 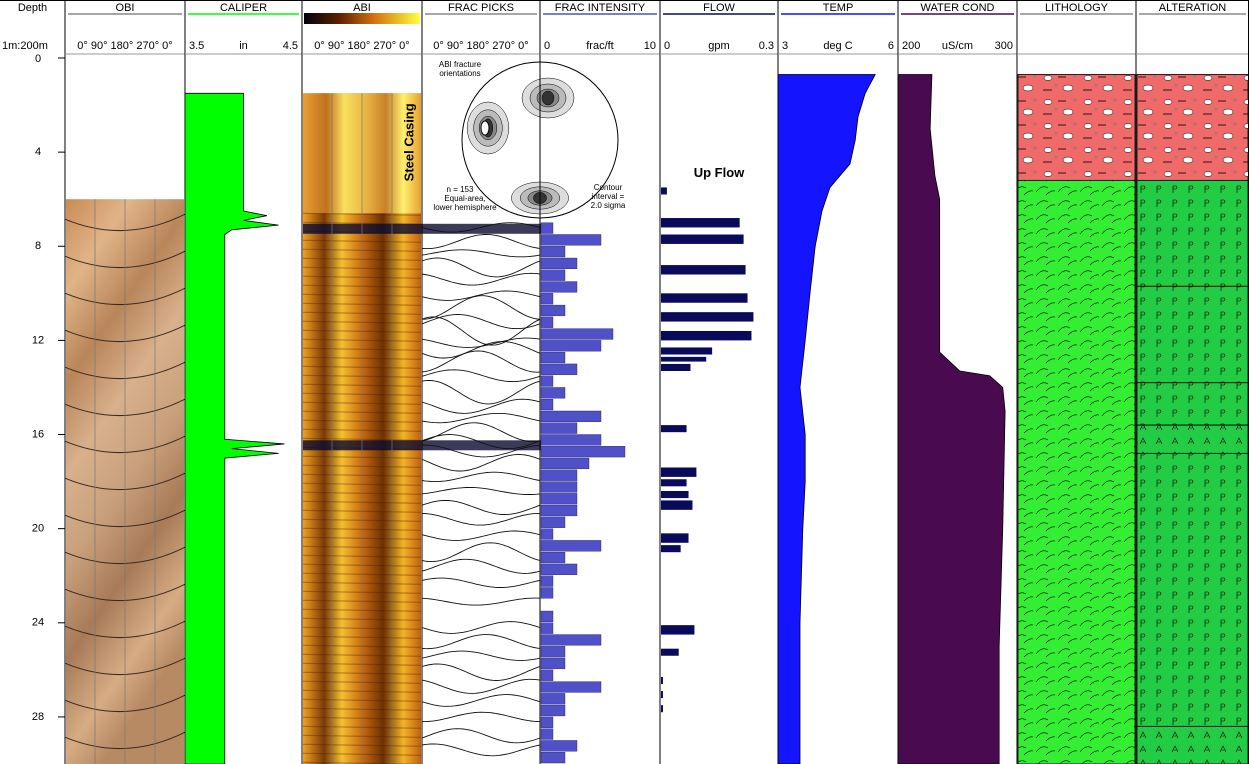 What do you see at coordinates (38, 59) in the screenshot?
I see `depth-label: 0` at bounding box center [38, 59].